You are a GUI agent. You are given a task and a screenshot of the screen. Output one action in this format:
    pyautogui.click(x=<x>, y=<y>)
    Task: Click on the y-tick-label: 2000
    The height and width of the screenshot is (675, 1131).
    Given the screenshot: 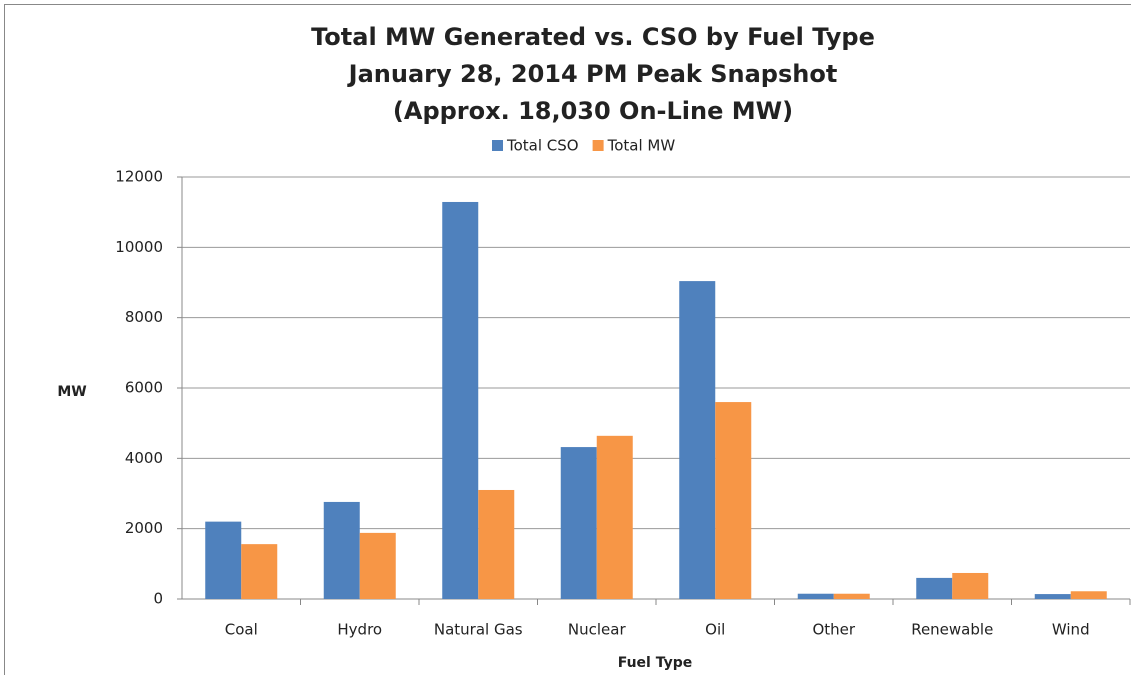 What is the action you would take?
    pyautogui.click(x=144, y=528)
    